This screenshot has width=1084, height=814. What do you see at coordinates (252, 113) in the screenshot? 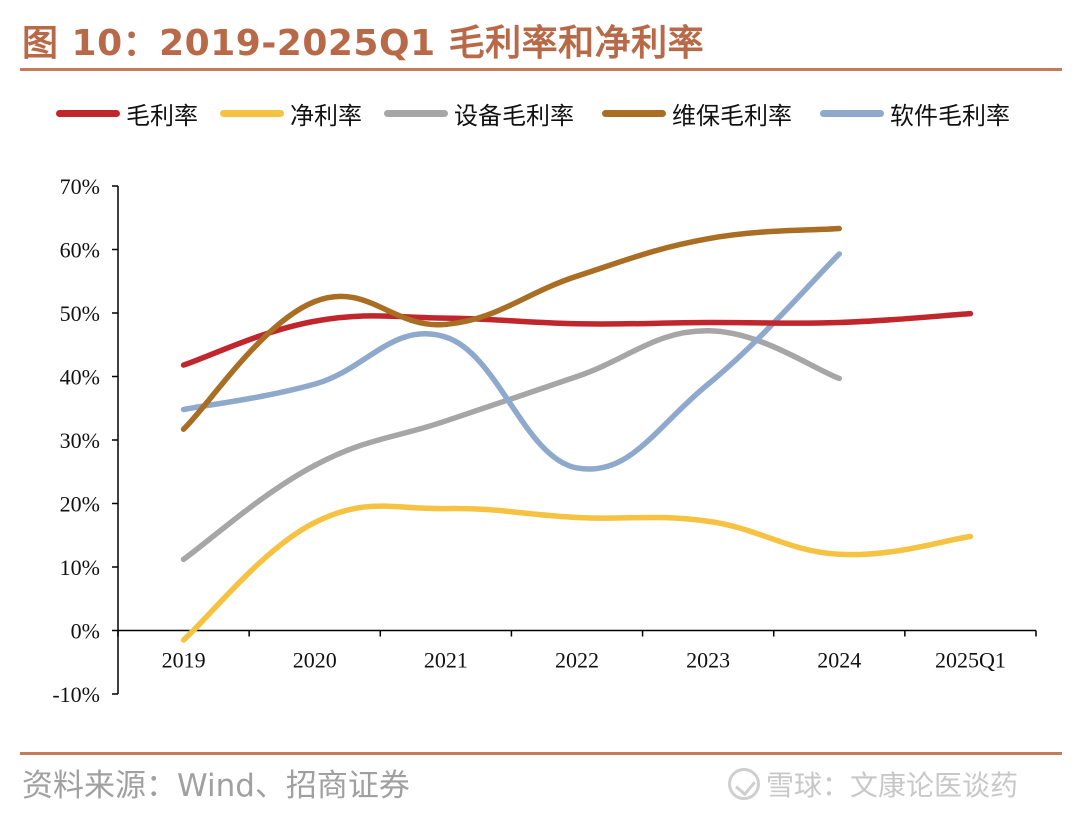
I see `legend-swatch-net-margin` at bounding box center [252, 113].